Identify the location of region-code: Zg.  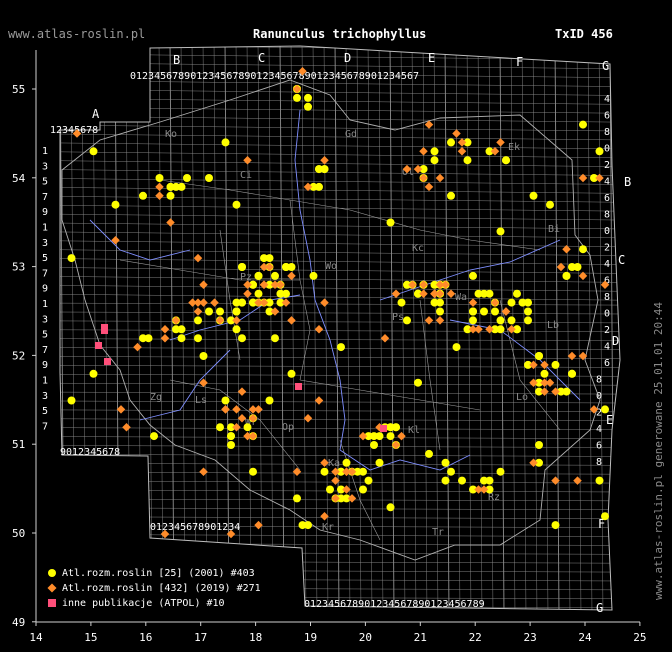
(156, 397).